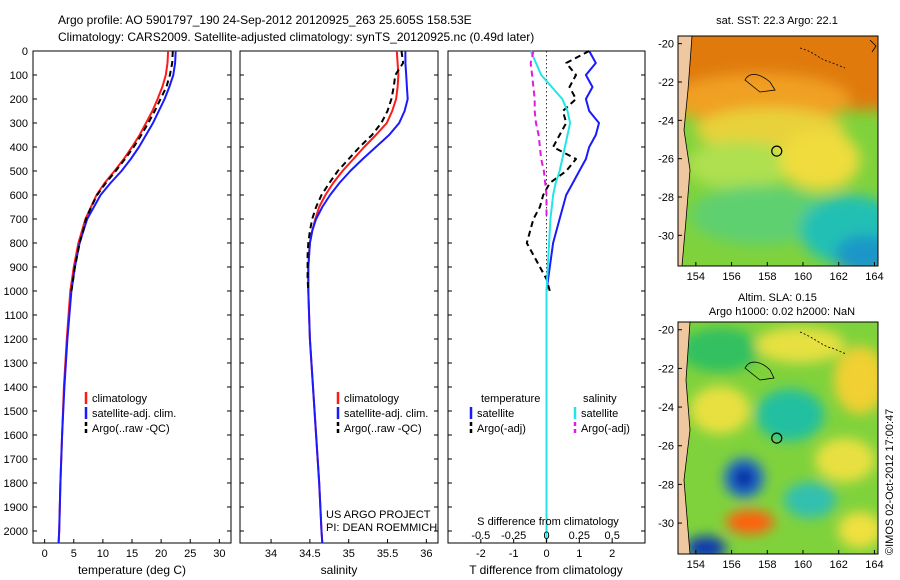 The image size is (900, 580). I want to click on x-tick-label: 36, so click(426, 554).